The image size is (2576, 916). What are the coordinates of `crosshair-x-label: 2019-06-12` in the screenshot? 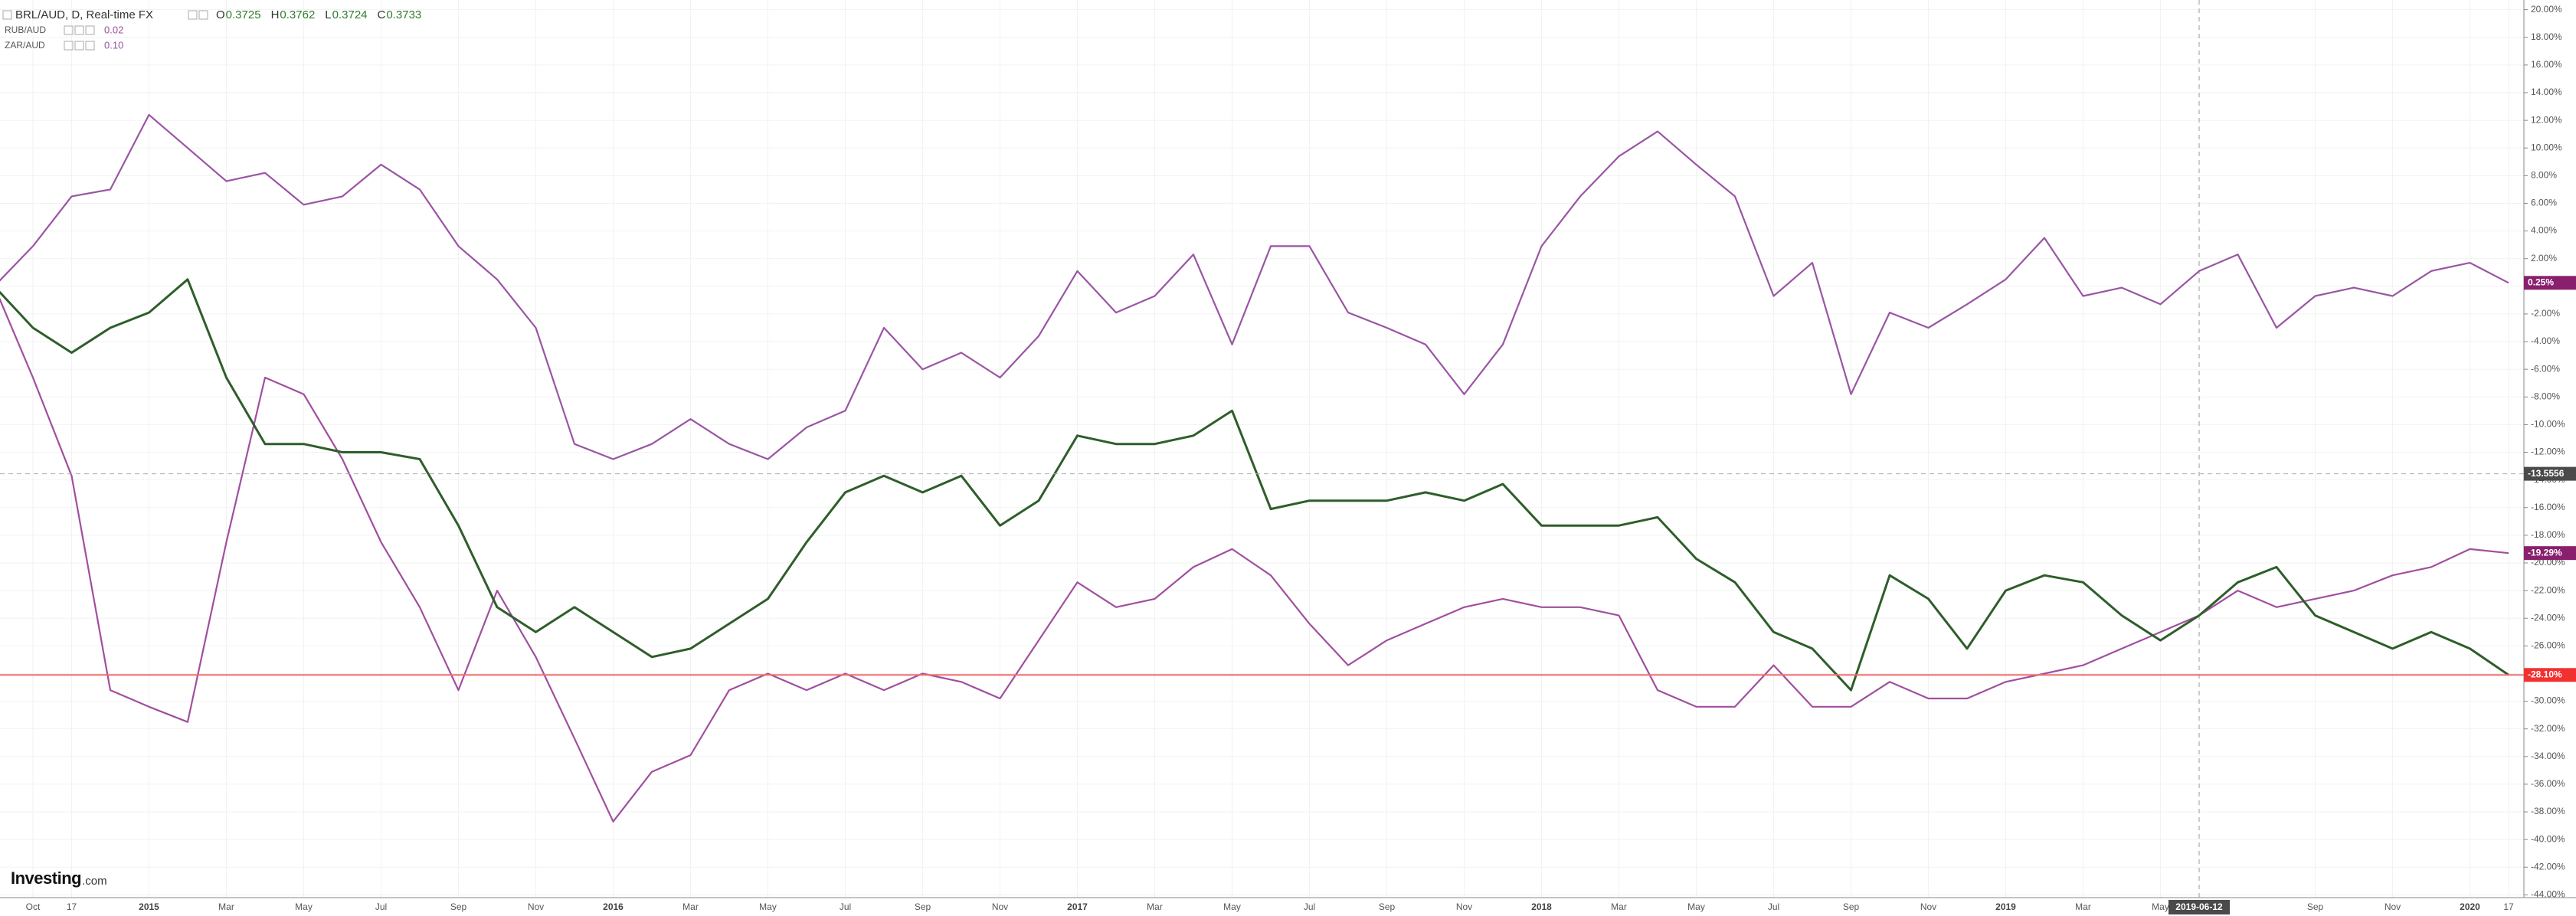 It's located at (2199, 907).